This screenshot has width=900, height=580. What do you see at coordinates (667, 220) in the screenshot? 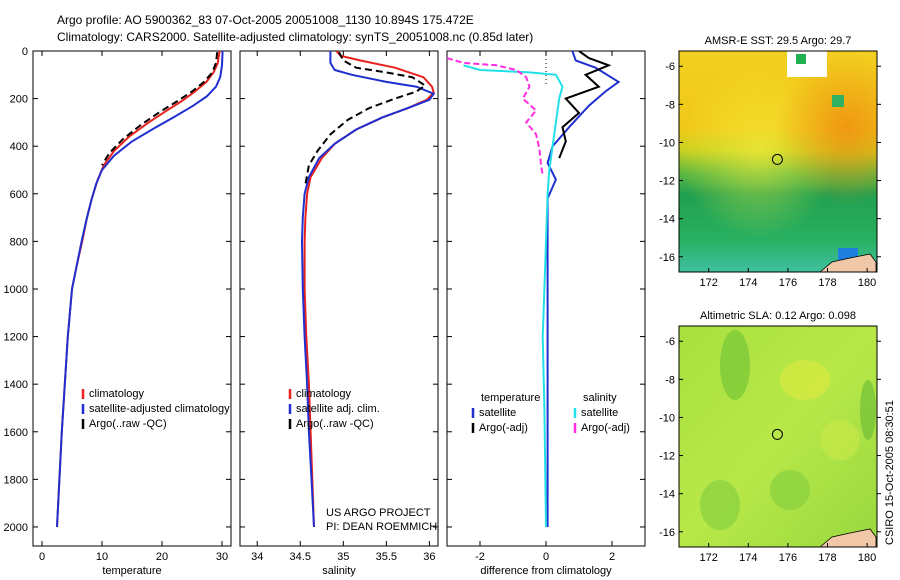
I see `sst-y-tick-label: -14` at bounding box center [667, 220].